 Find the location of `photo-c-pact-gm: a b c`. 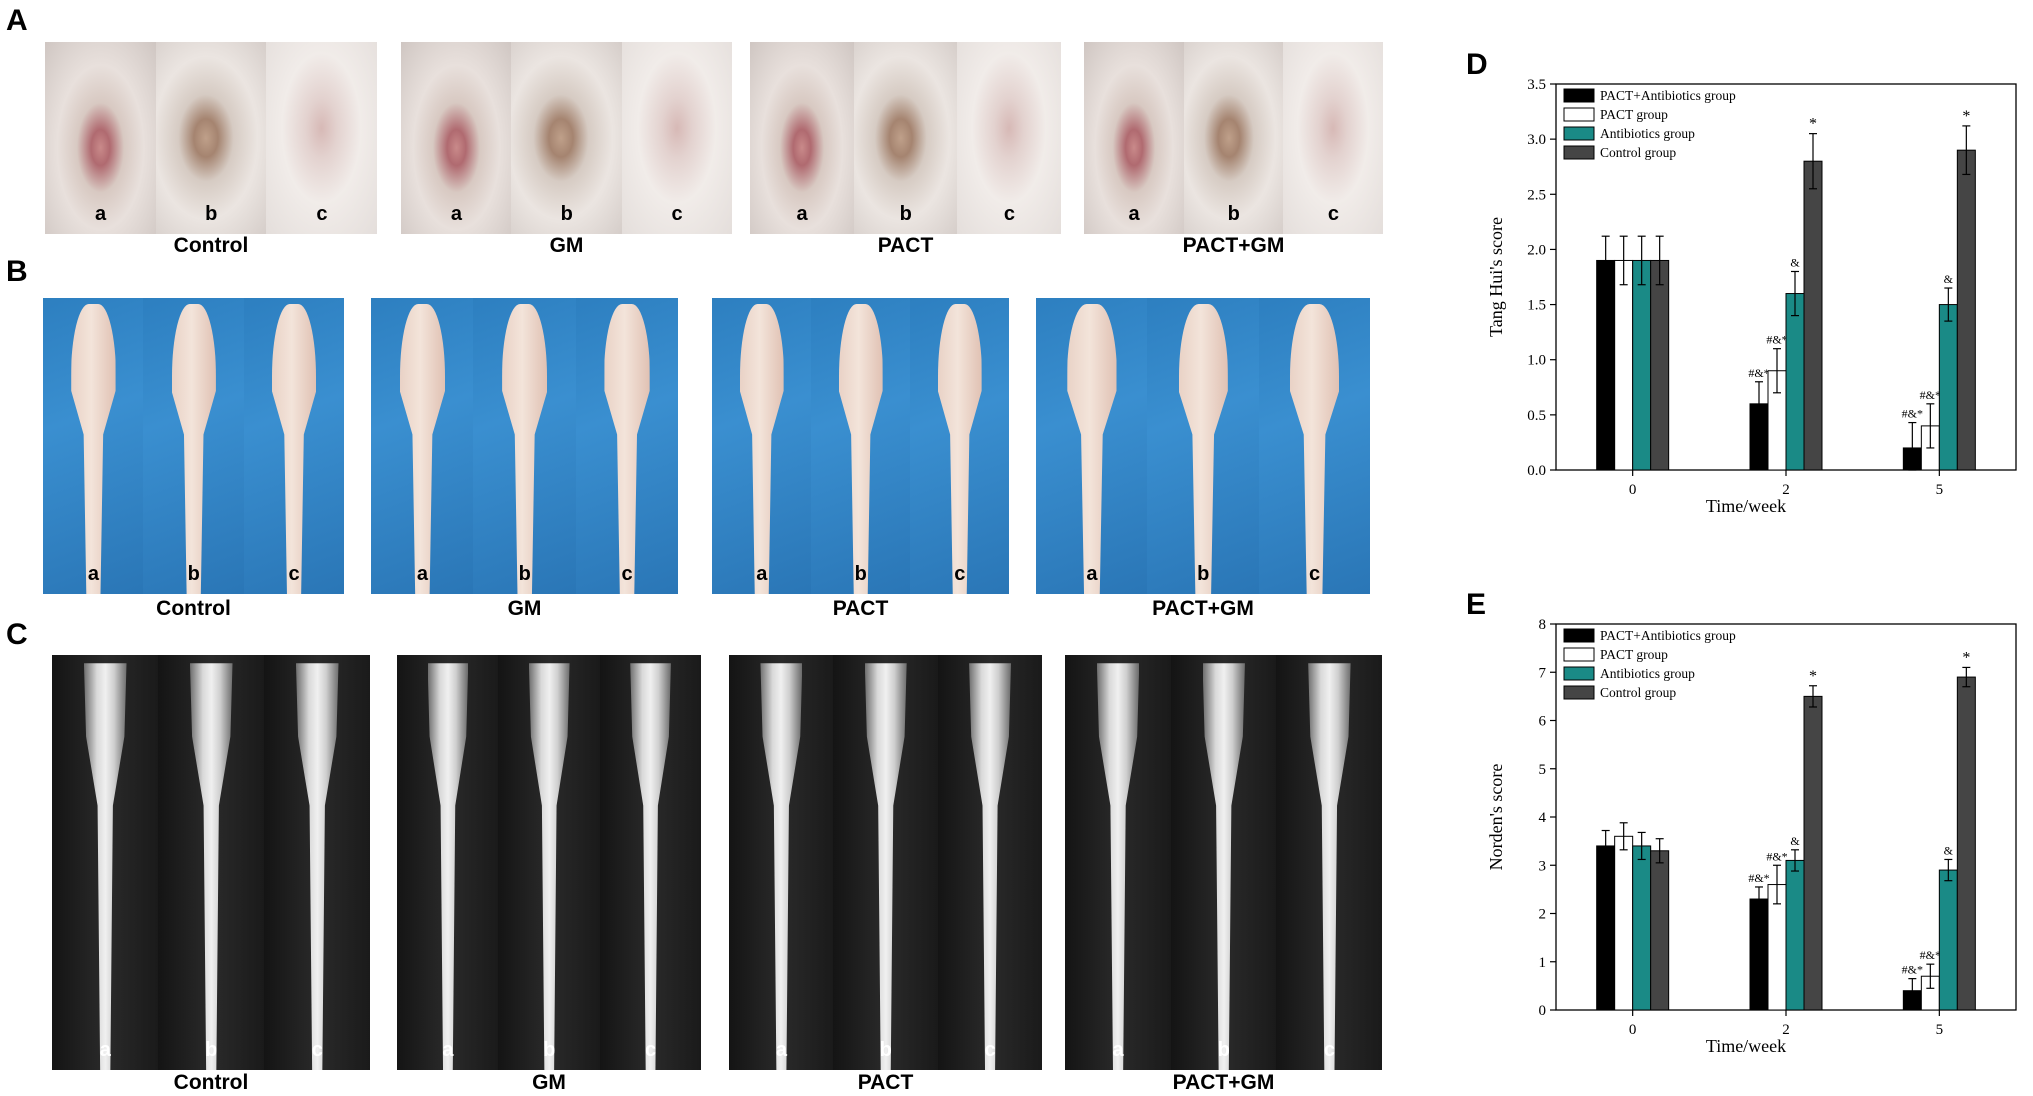

photo-c-pact-gm: a b c is located at coordinates (1223, 862).